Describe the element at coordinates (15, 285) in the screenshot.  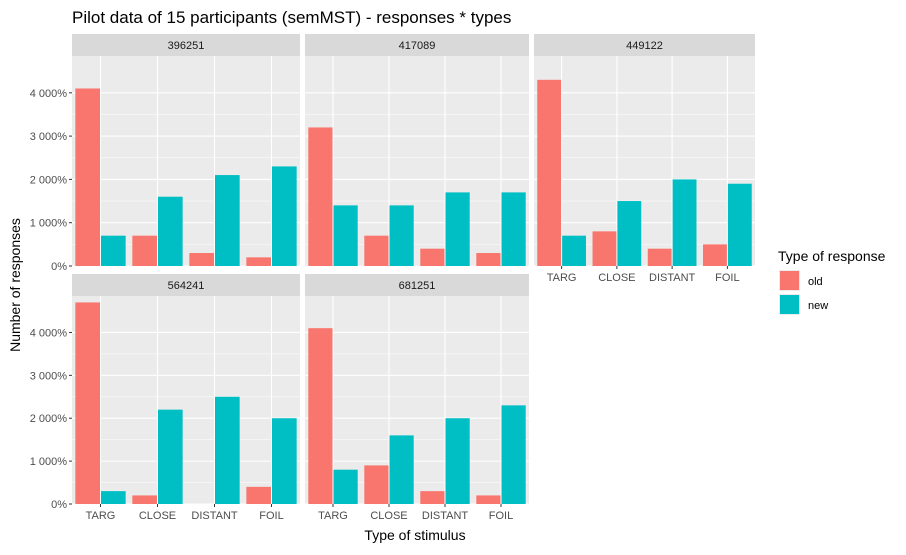
I see `y-axis-title: Number of responses` at that location.